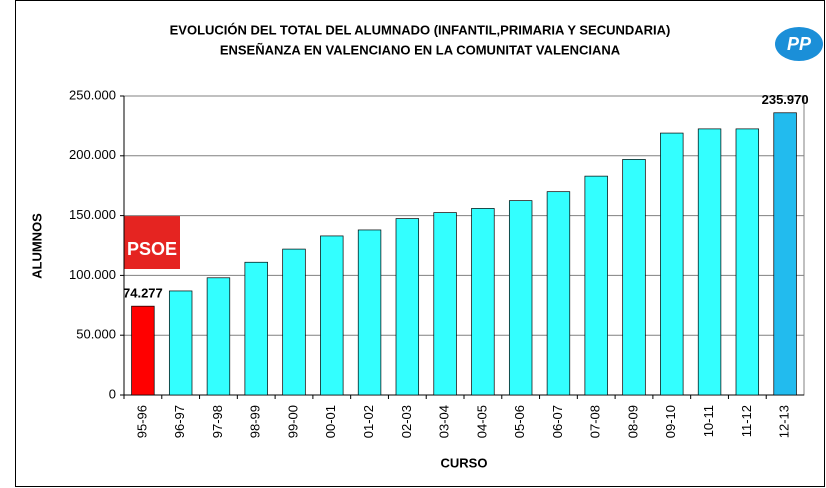 This screenshot has width=826, height=488. I want to click on x-tick-label: 07-08, so click(595, 421).